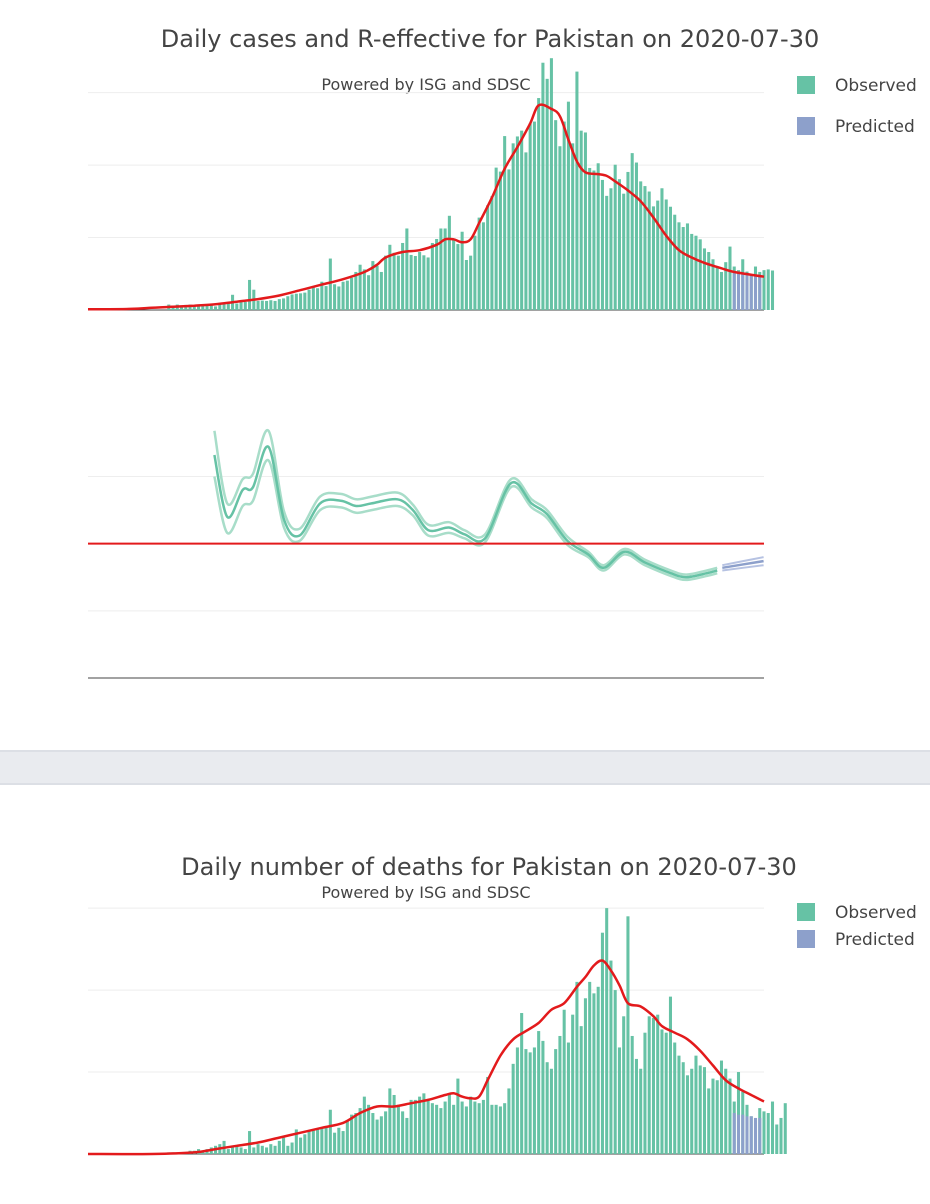 Image resolution: width=930 pixels, height=1204 pixels. I want to click on deaths-legend: Observed Predicted, so click(857, 926).